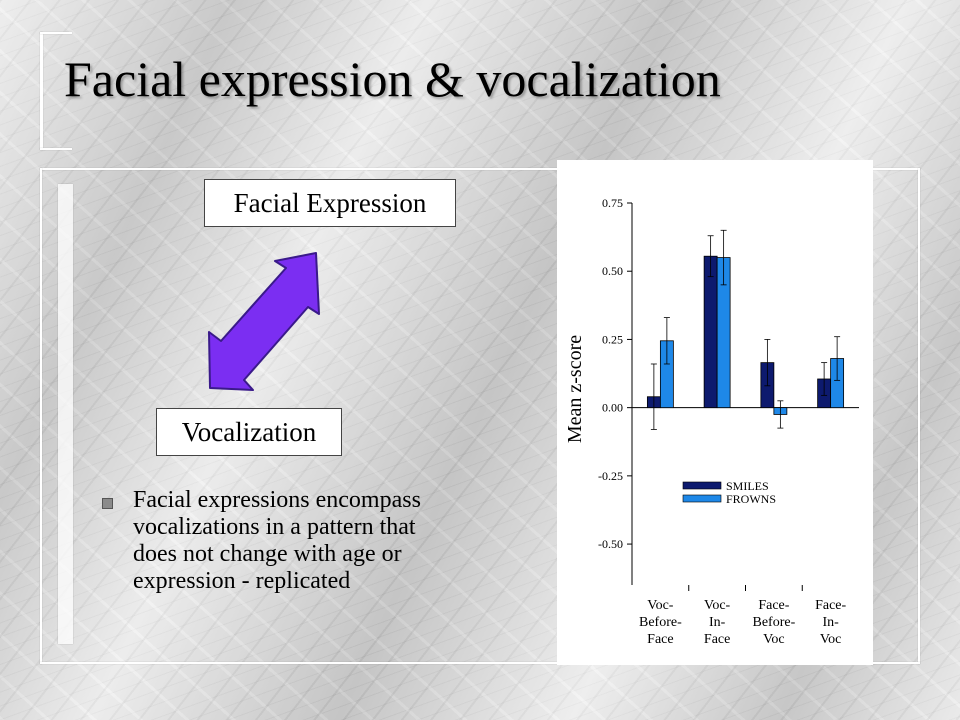 Image resolution: width=960 pixels, height=720 pixels. Describe the element at coordinates (710, 332) in the screenshot. I see `bar-smiles` at that location.